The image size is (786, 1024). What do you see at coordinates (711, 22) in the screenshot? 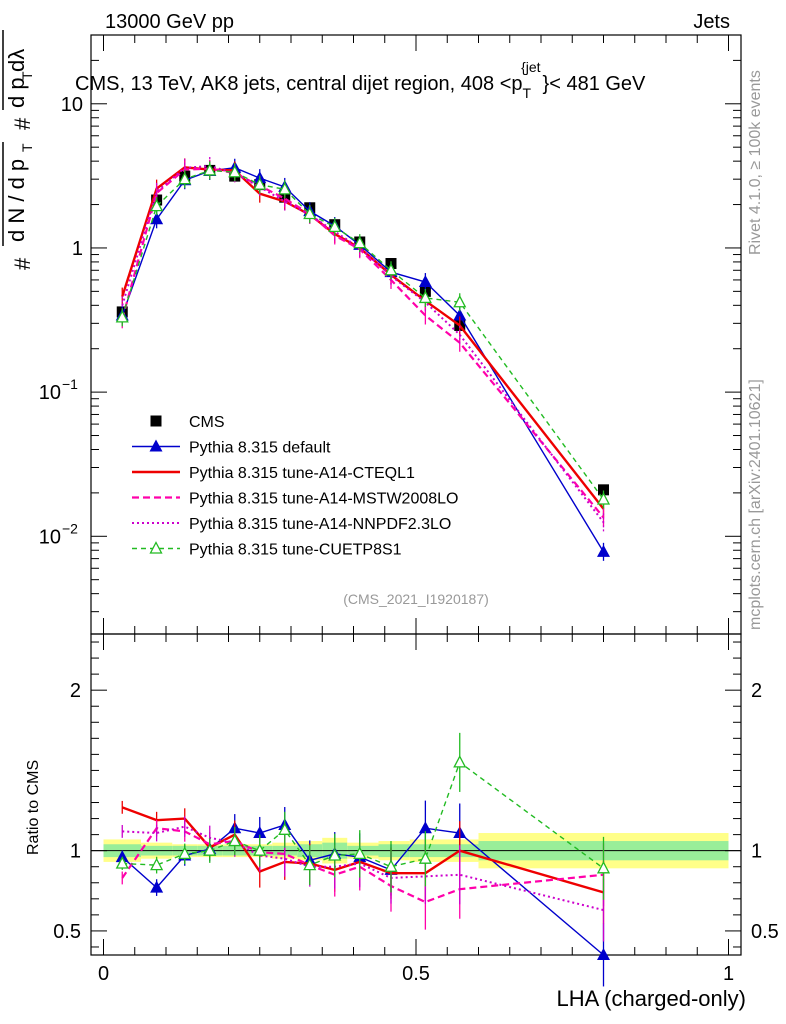
I see `header-jets-label: Jets` at bounding box center [711, 22].